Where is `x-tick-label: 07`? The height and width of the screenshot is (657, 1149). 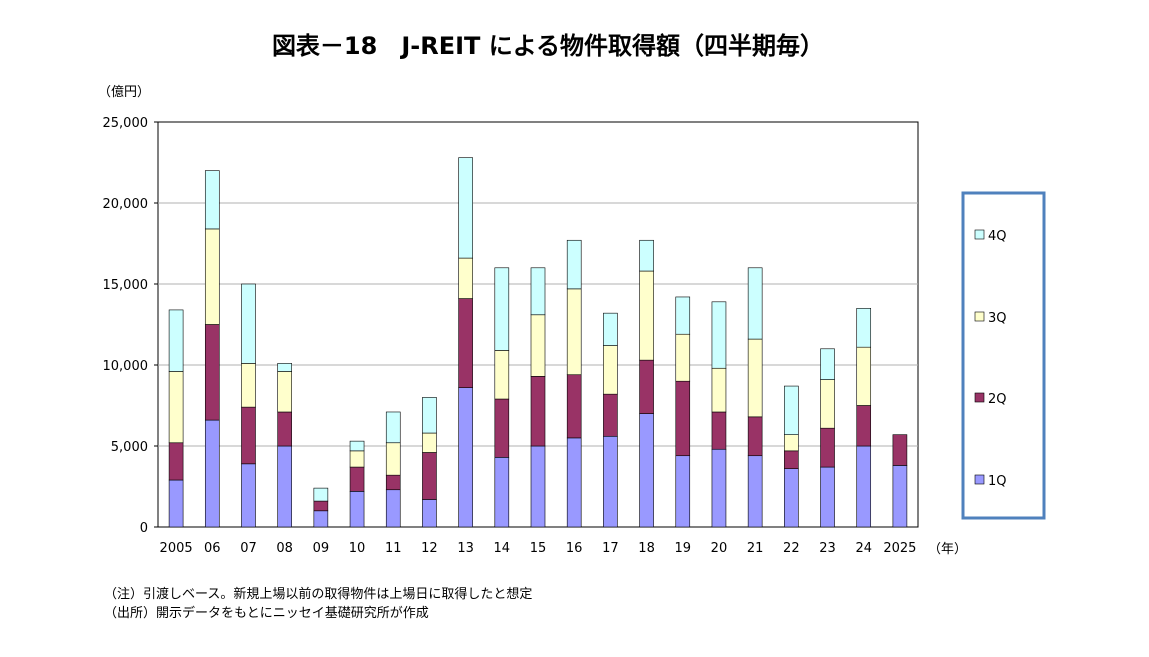
x-tick-label: 07 is located at coordinates (248, 548).